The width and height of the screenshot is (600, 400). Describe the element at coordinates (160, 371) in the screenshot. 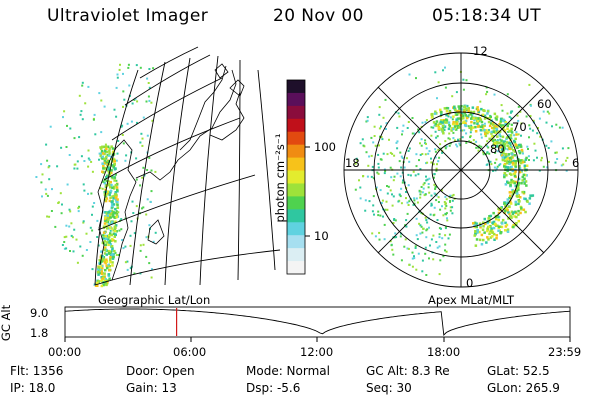

I see `info-door: Door: Open` at that location.